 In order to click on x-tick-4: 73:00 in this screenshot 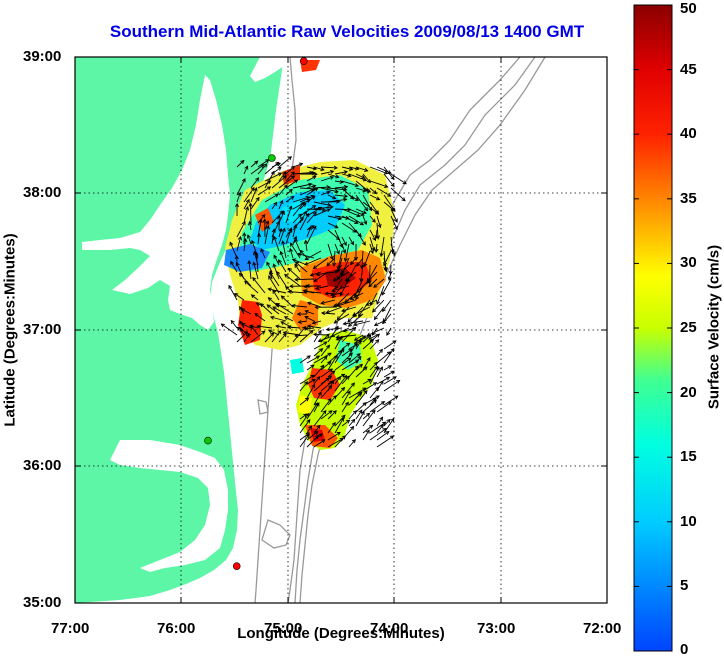, I will do `click(496, 628)`.